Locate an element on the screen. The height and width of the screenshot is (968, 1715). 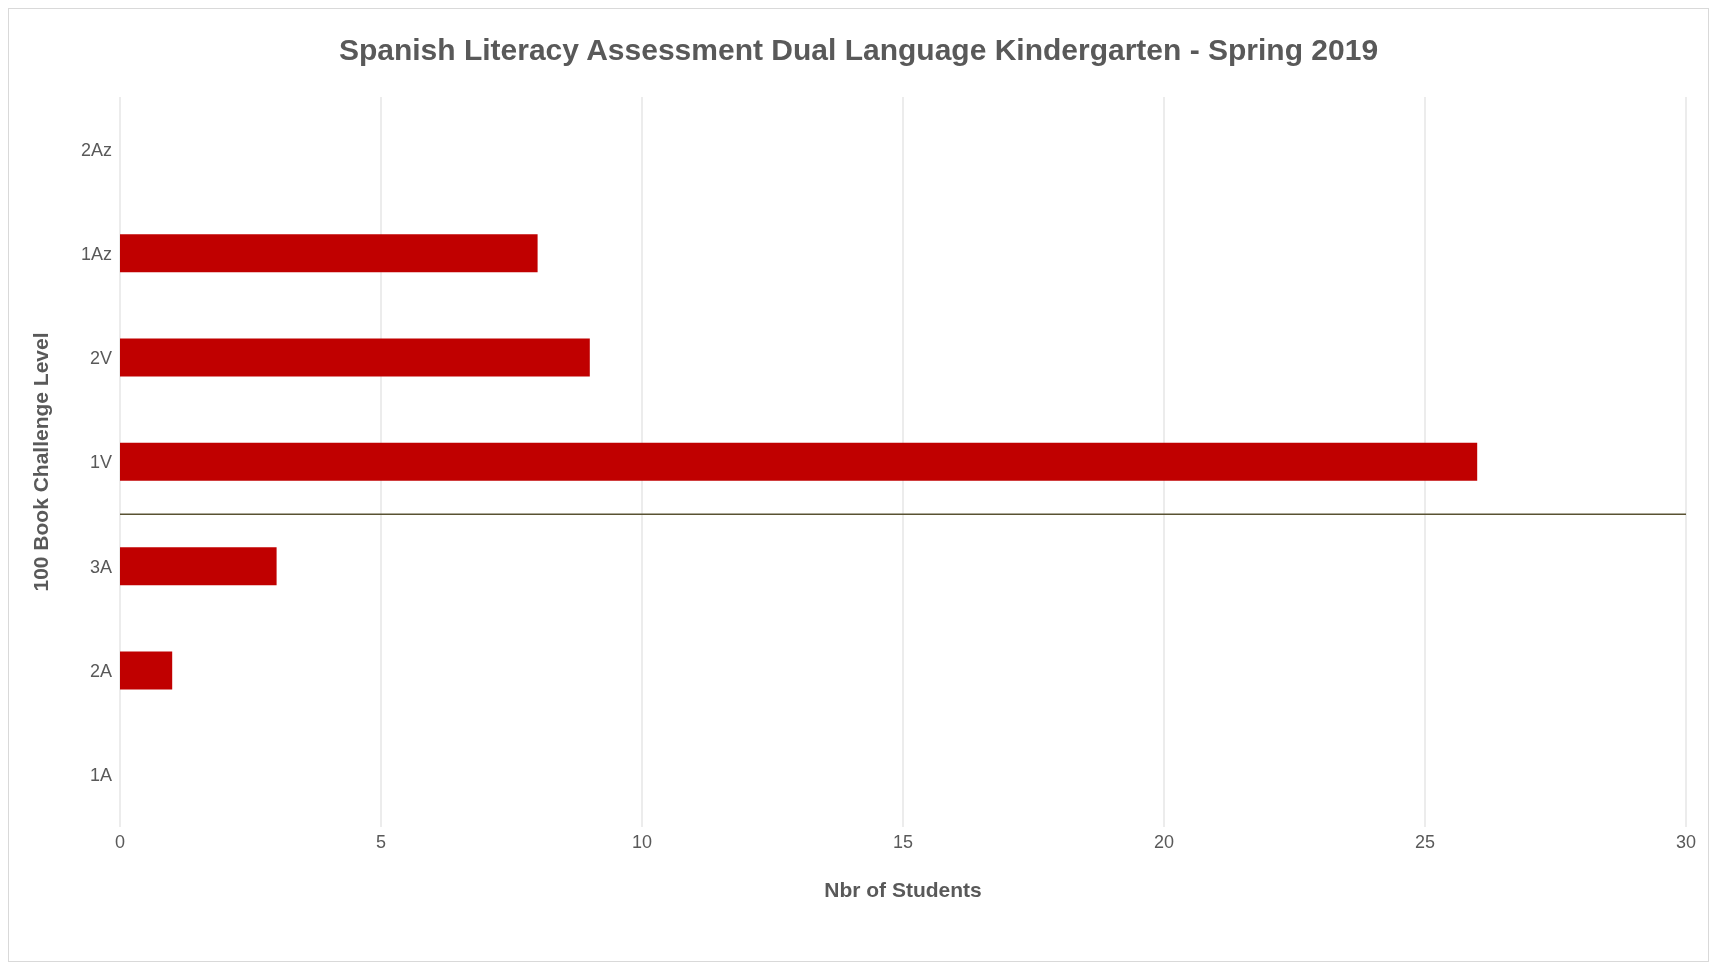
y-tick-label: 1Az is located at coordinates (96, 253).